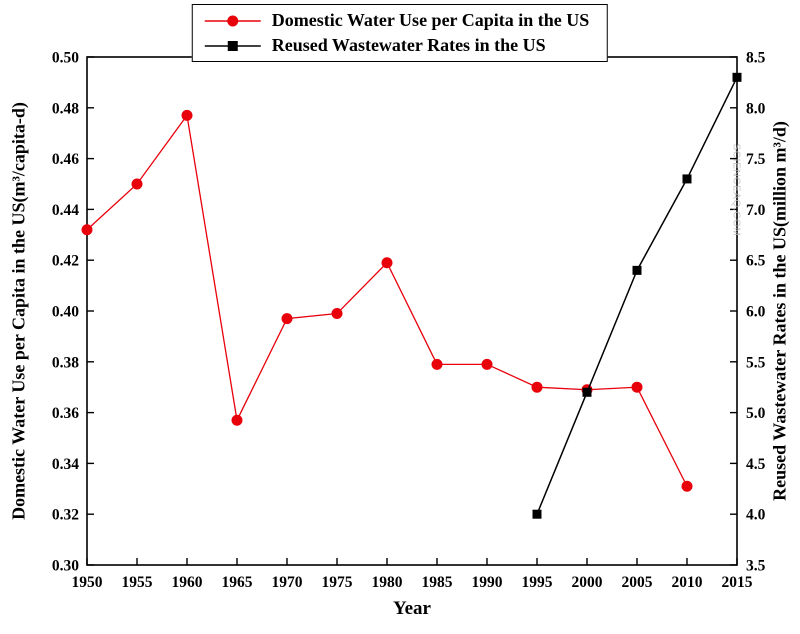  What do you see at coordinates (65, 413) in the screenshot?
I see `svg-text: 0.36` at bounding box center [65, 413].